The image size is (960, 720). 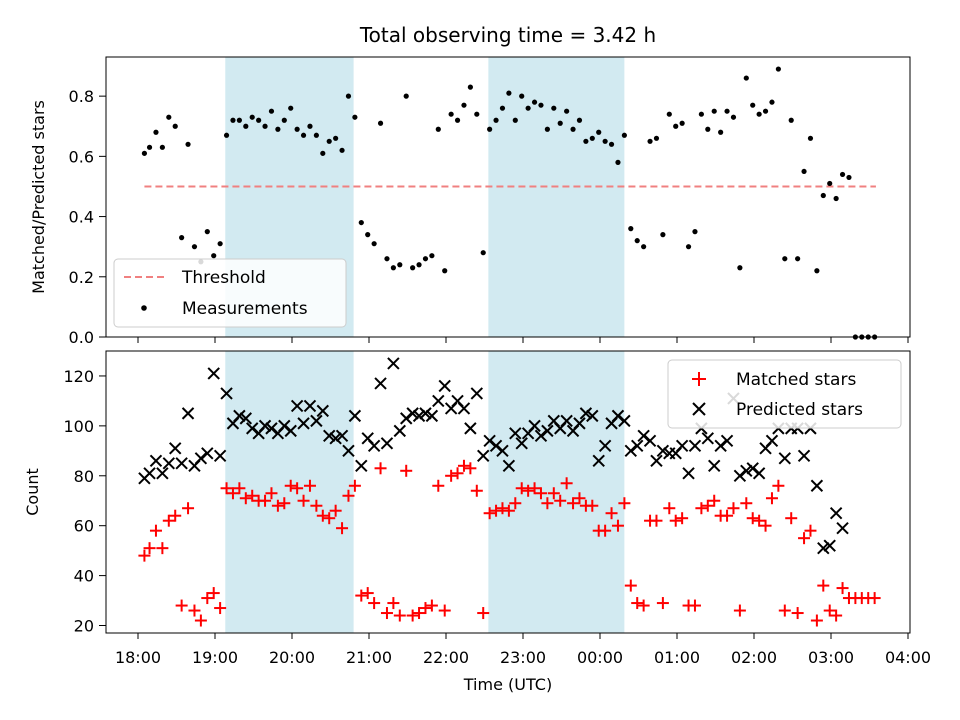 I want to click on x-tick-label: 23:00, so click(x=523, y=657).